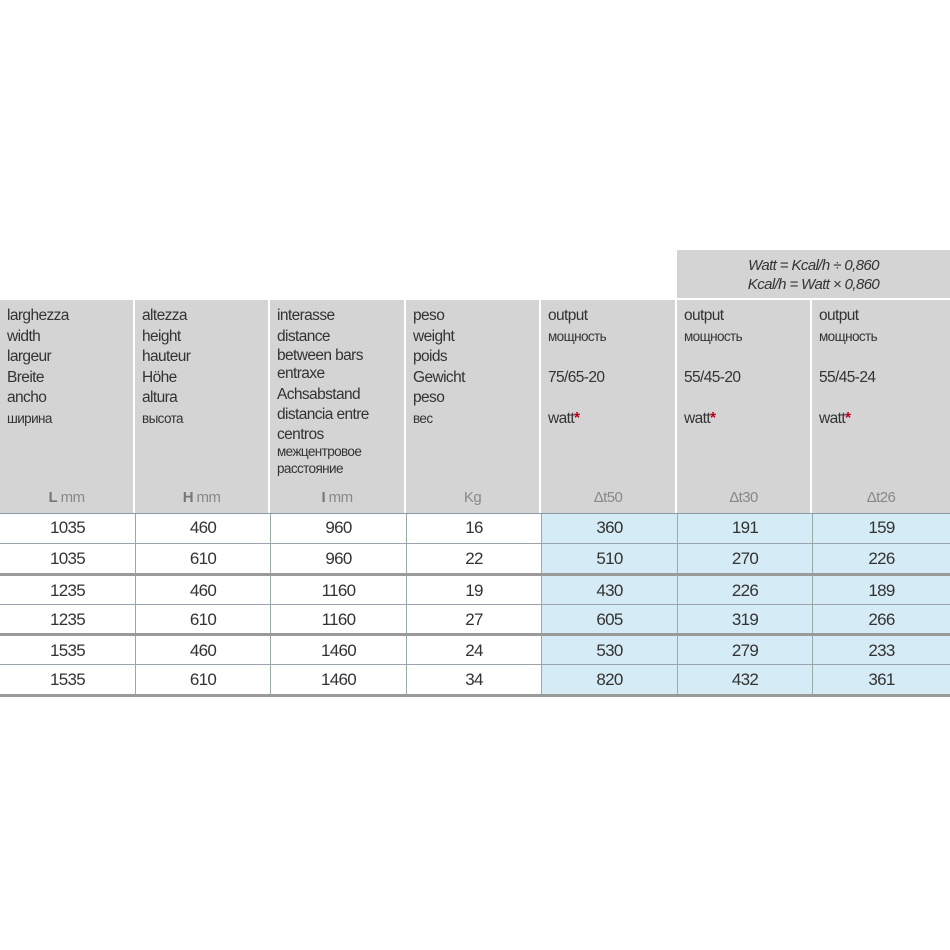  Describe the element at coordinates (473, 679) in the screenshot. I see `table-cell: 34` at that location.